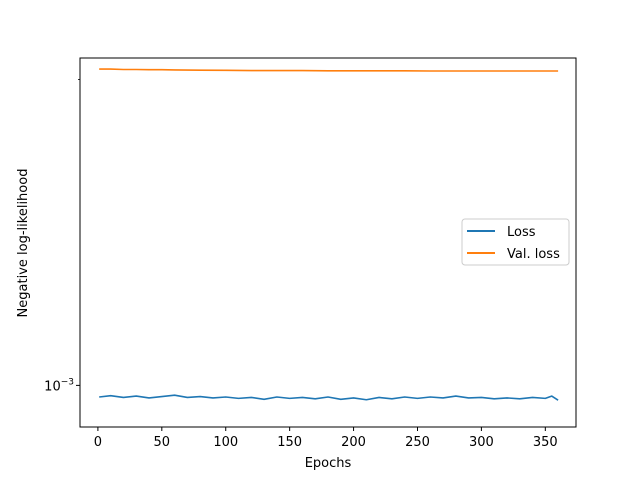 This screenshot has height=480, width=640. Describe the element at coordinates (328, 463) in the screenshot. I see `x-axis-label: Epochs` at that location.